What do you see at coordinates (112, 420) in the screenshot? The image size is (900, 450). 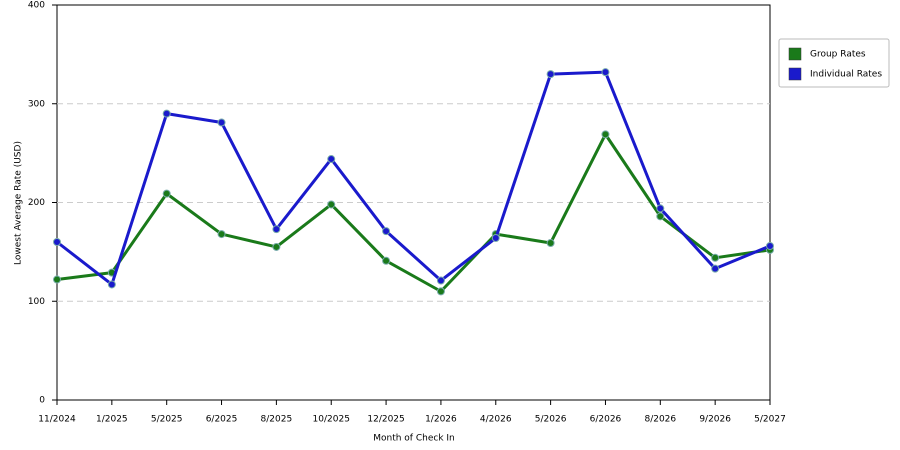 I see `x-tick-label: 1/2025` at bounding box center [112, 420].